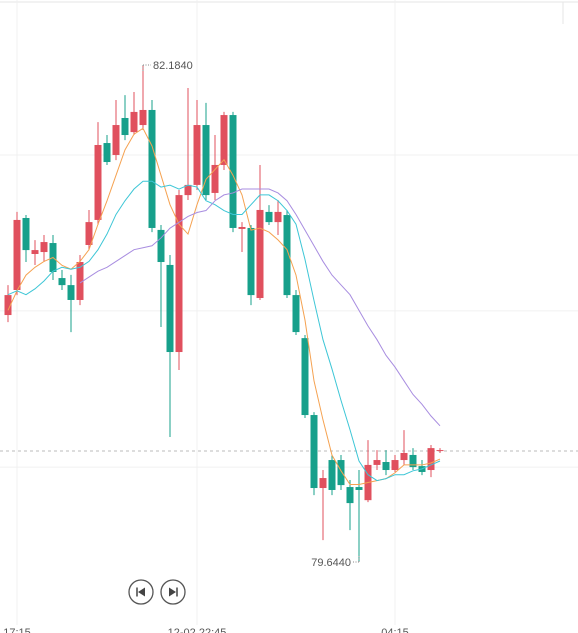 This screenshot has height=633, width=578. Describe the element at coordinates (197, 630) in the screenshot. I see `x-tick-label: 12-02 22:45` at that location.